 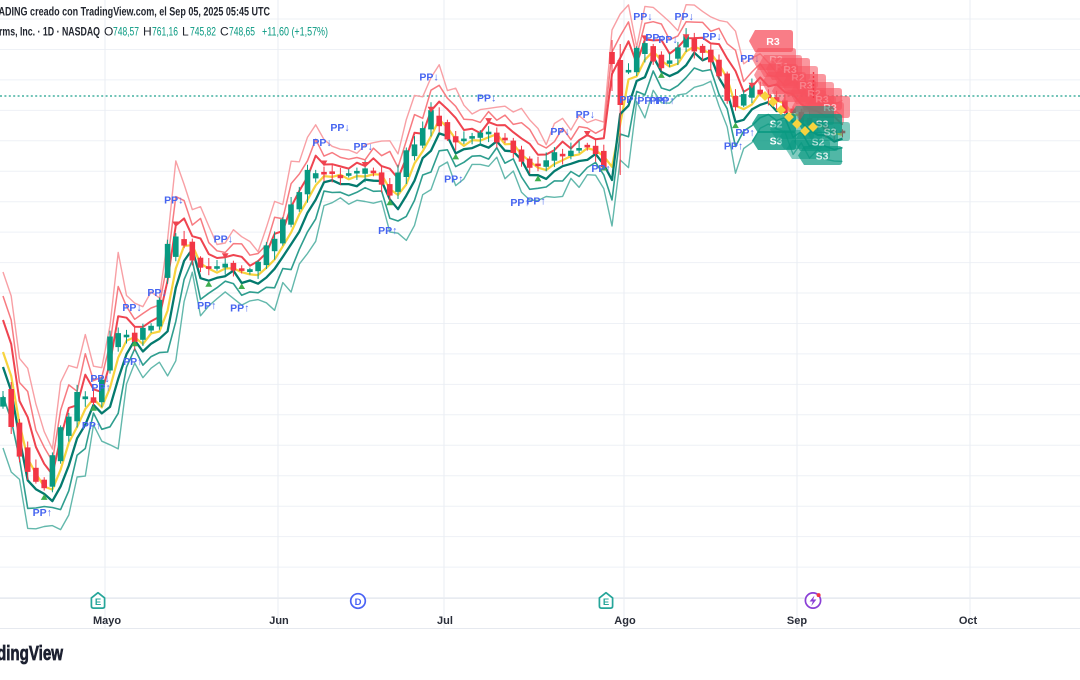 What do you see at coordinates (165, 32) in the screenshot?
I see `svg-text: 761,16` at bounding box center [165, 32].